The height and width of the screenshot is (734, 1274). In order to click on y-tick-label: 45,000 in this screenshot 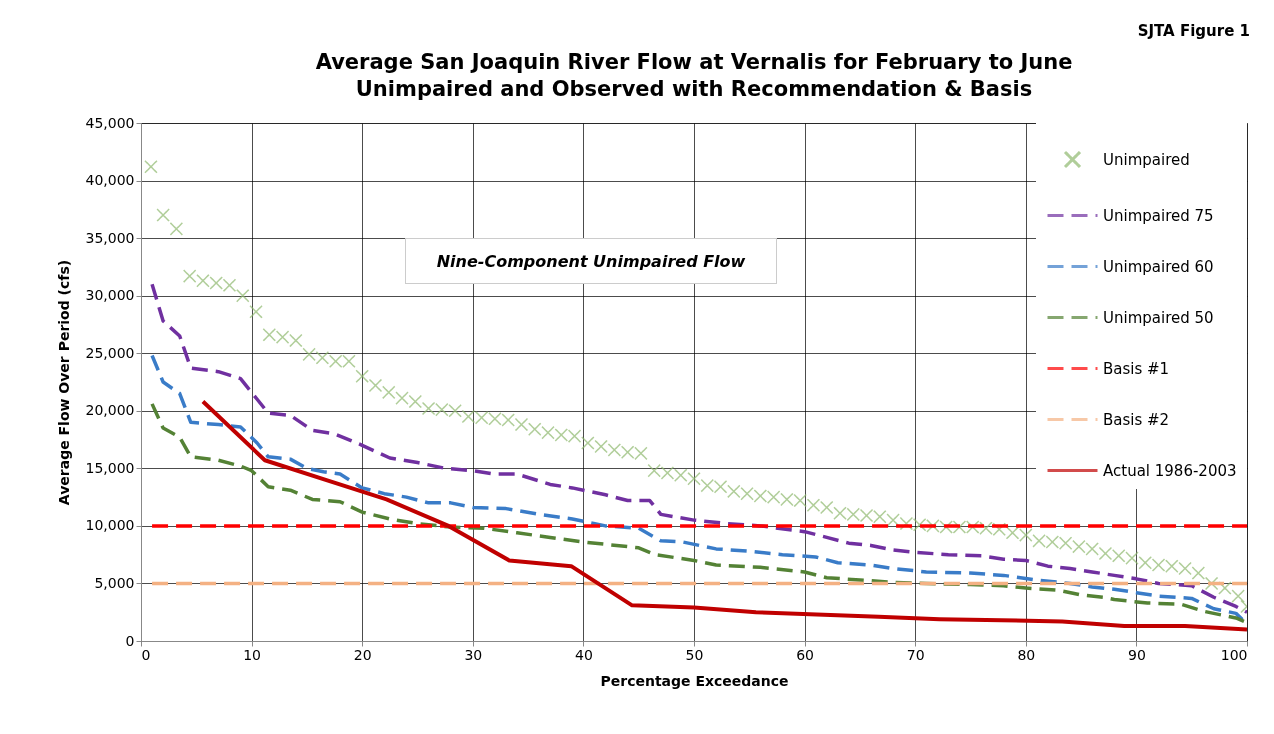, I will do `click(110, 122)`.